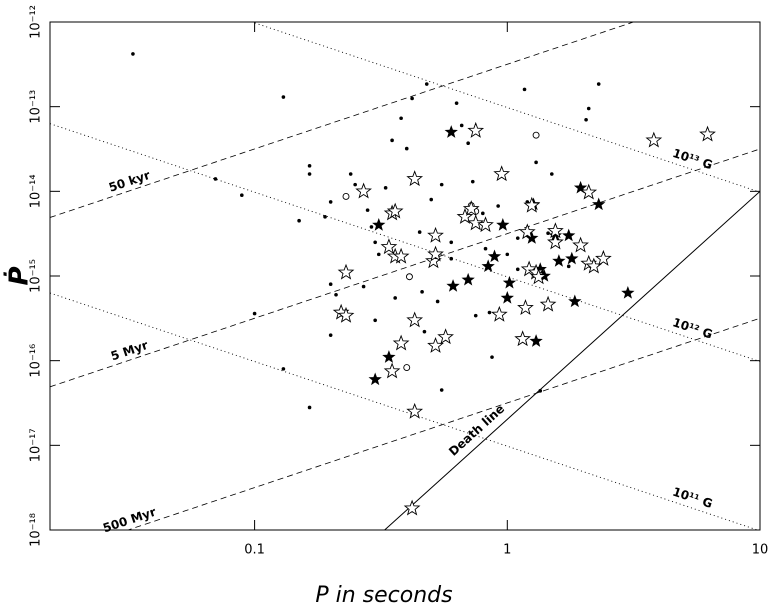  Describe the element at coordinates (407, 367) in the screenshot. I see `open-circle` at that location.